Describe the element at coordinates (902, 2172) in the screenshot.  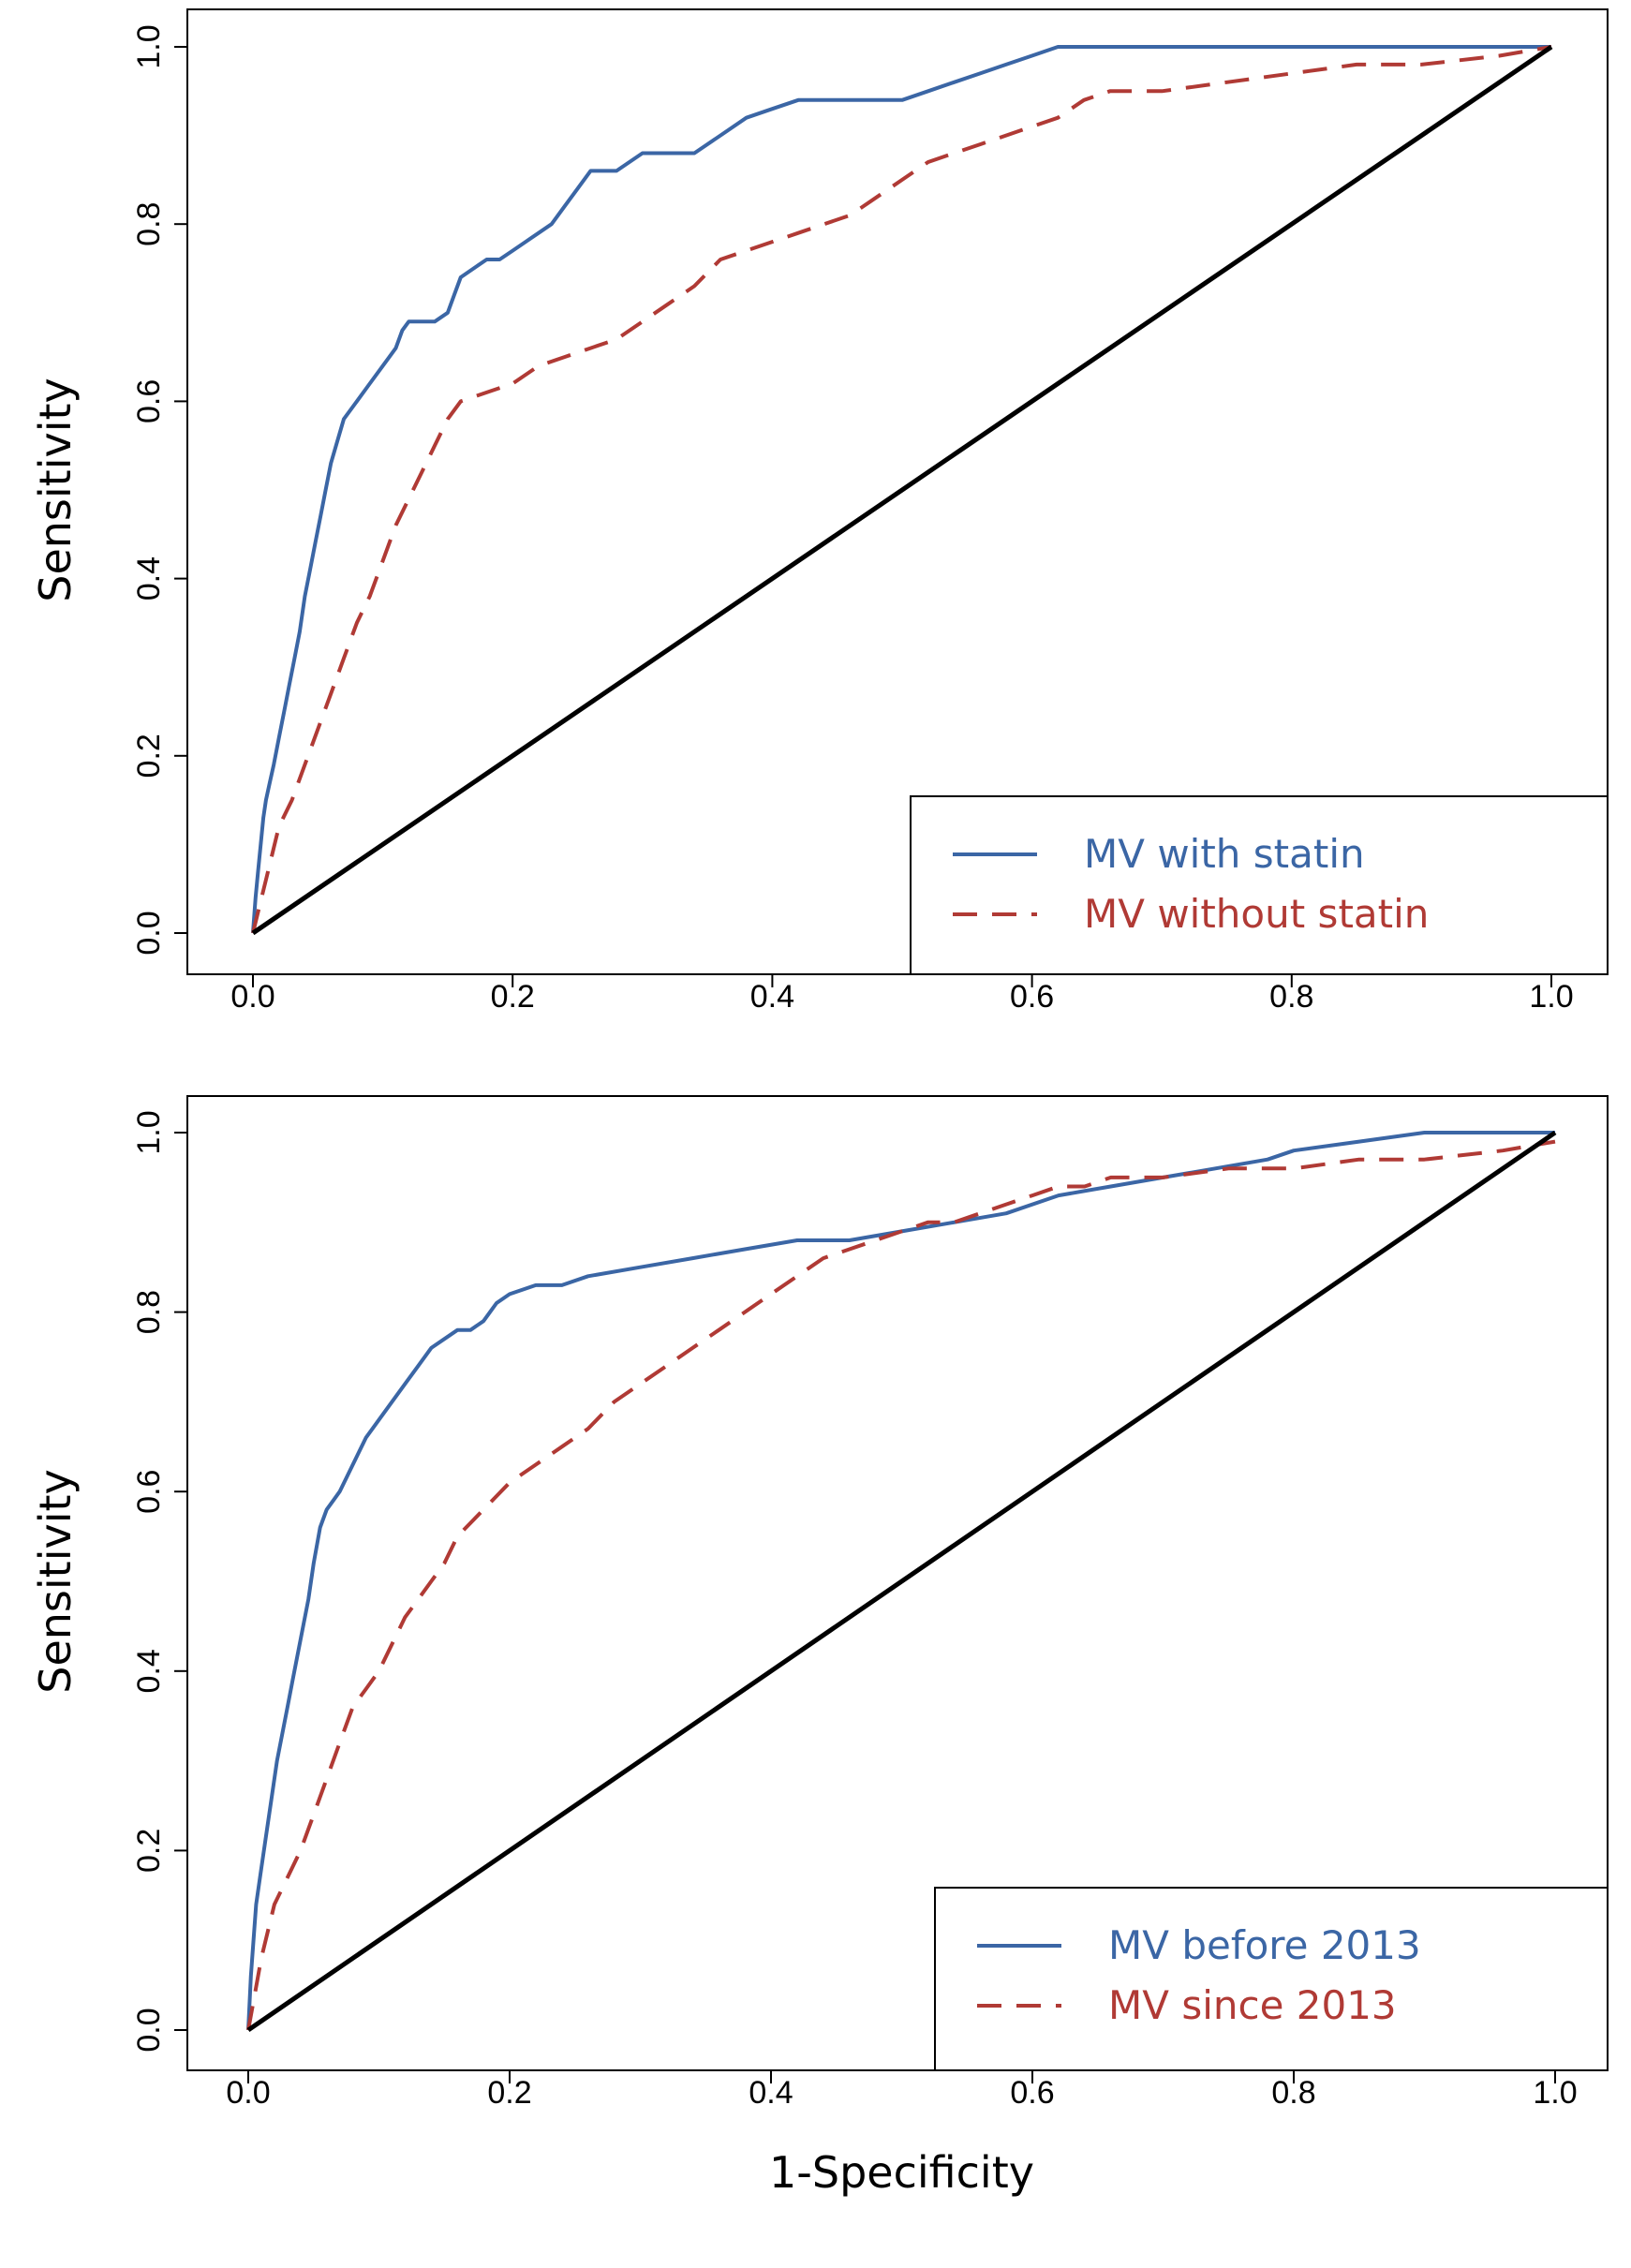
I see `x-axis-title: 1-Specificity` at that location.